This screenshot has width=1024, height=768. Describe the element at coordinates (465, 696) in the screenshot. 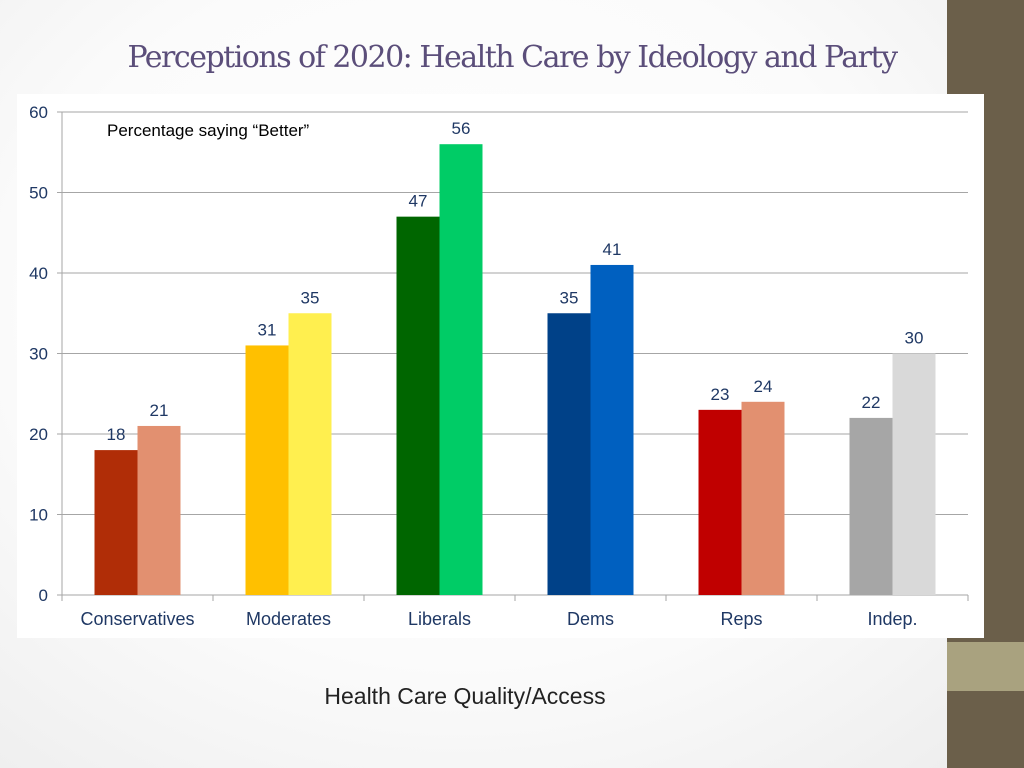

I see `chart-caption: Health Care Quality/Access` at that location.